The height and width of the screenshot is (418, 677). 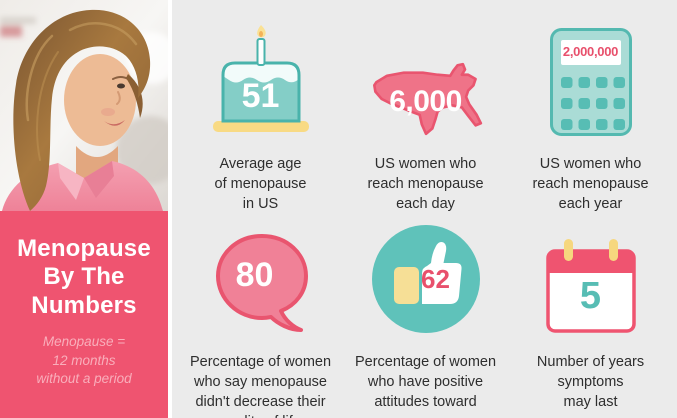 What do you see at coordinates (84, 360) in the screenshot?
I see `page-subtitle: Menopause = 12 months without a period` at bounding box center [84, 360].